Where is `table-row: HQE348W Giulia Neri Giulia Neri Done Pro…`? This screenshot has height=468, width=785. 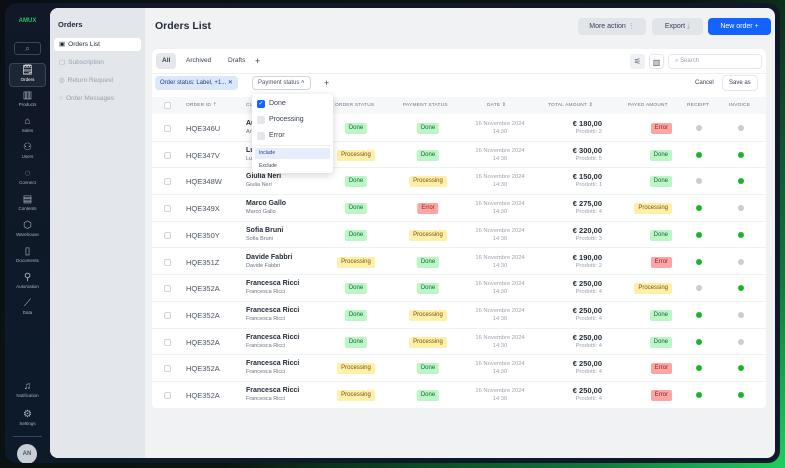
table-row: HQE348W Giulia Neri Giulia Neri Done Pro… is located at coordinates (459, 182).